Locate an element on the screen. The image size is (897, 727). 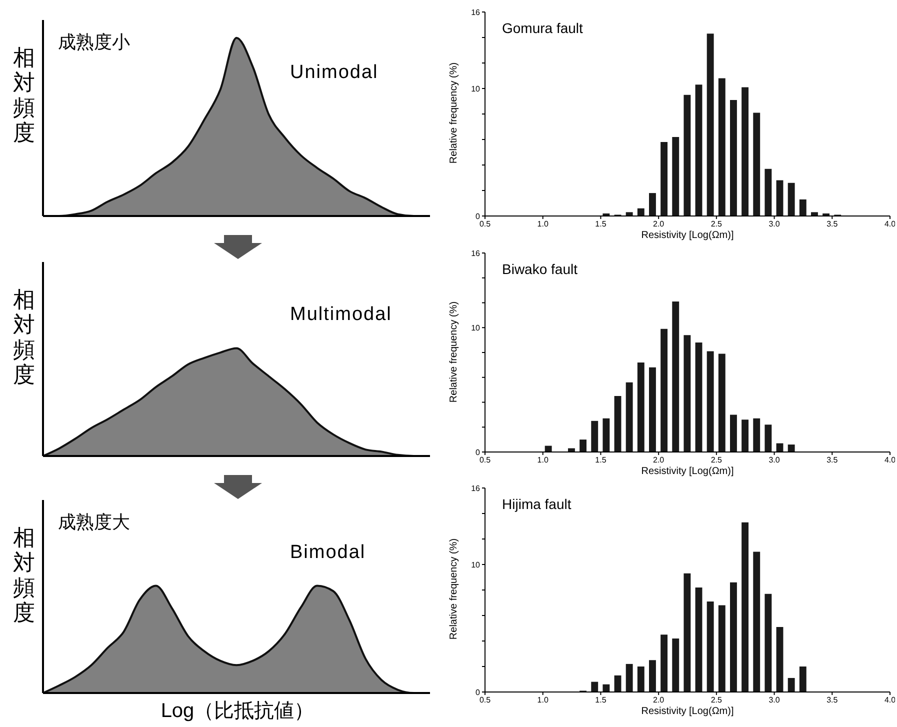
annotation: Gomura fault is located at coordinates (542, 28).